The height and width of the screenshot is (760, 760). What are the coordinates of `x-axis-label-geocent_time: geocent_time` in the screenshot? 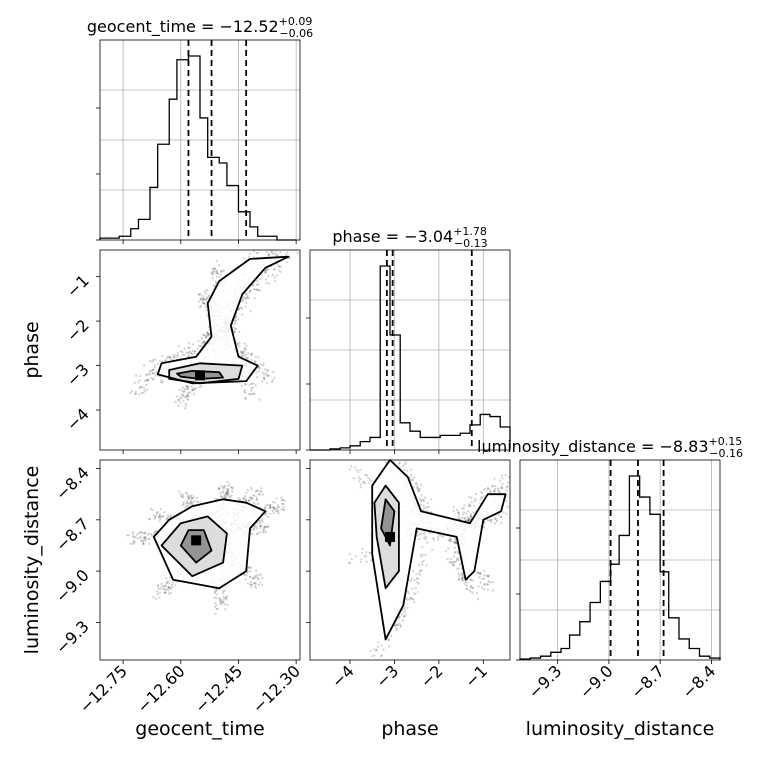 It's located at (199, 729).